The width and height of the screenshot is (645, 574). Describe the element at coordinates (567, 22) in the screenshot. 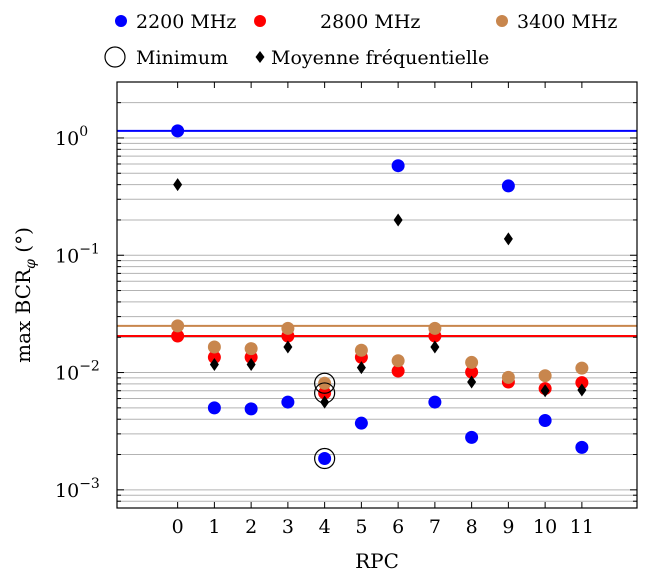

I see `legend-label: 3400 MHz` at that location.